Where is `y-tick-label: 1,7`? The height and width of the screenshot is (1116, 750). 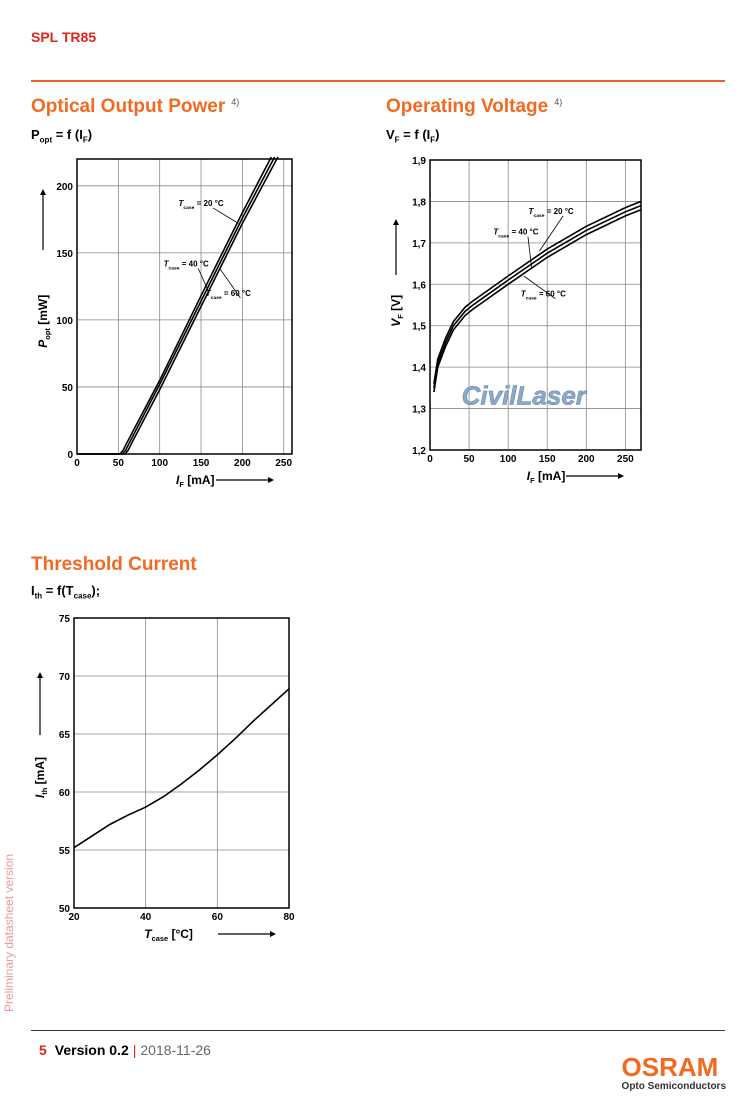
y-tick-label: 1,7 is located at coordinates (419, 244).